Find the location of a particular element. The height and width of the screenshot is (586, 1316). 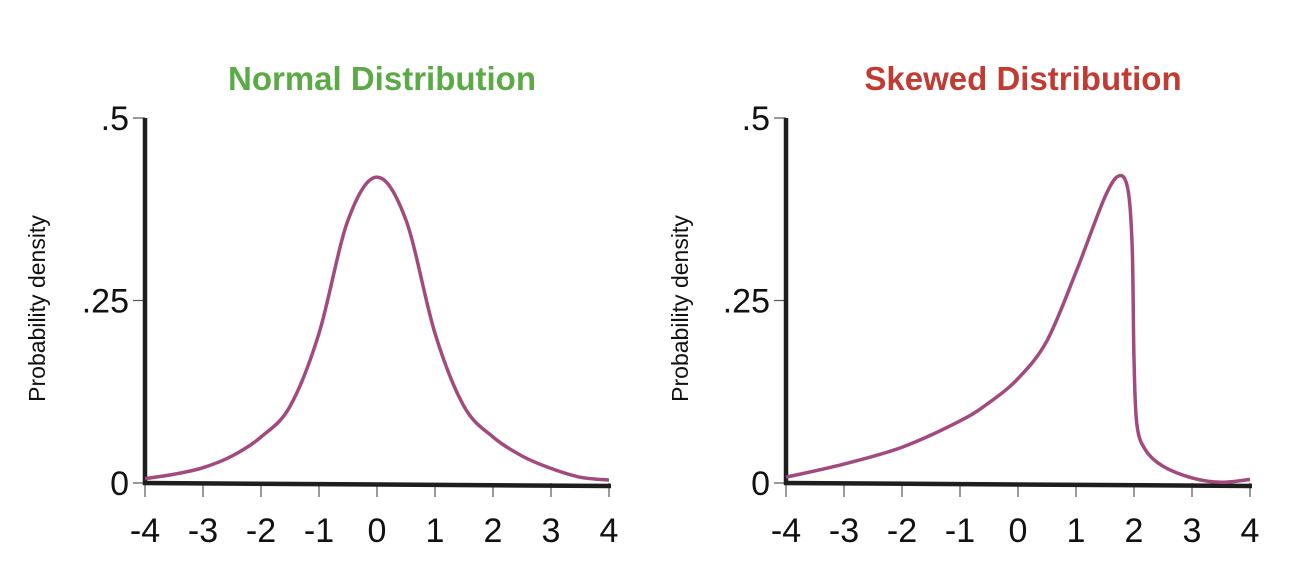

chart-title: Normal Distribution is located at coordinates (382, 78).